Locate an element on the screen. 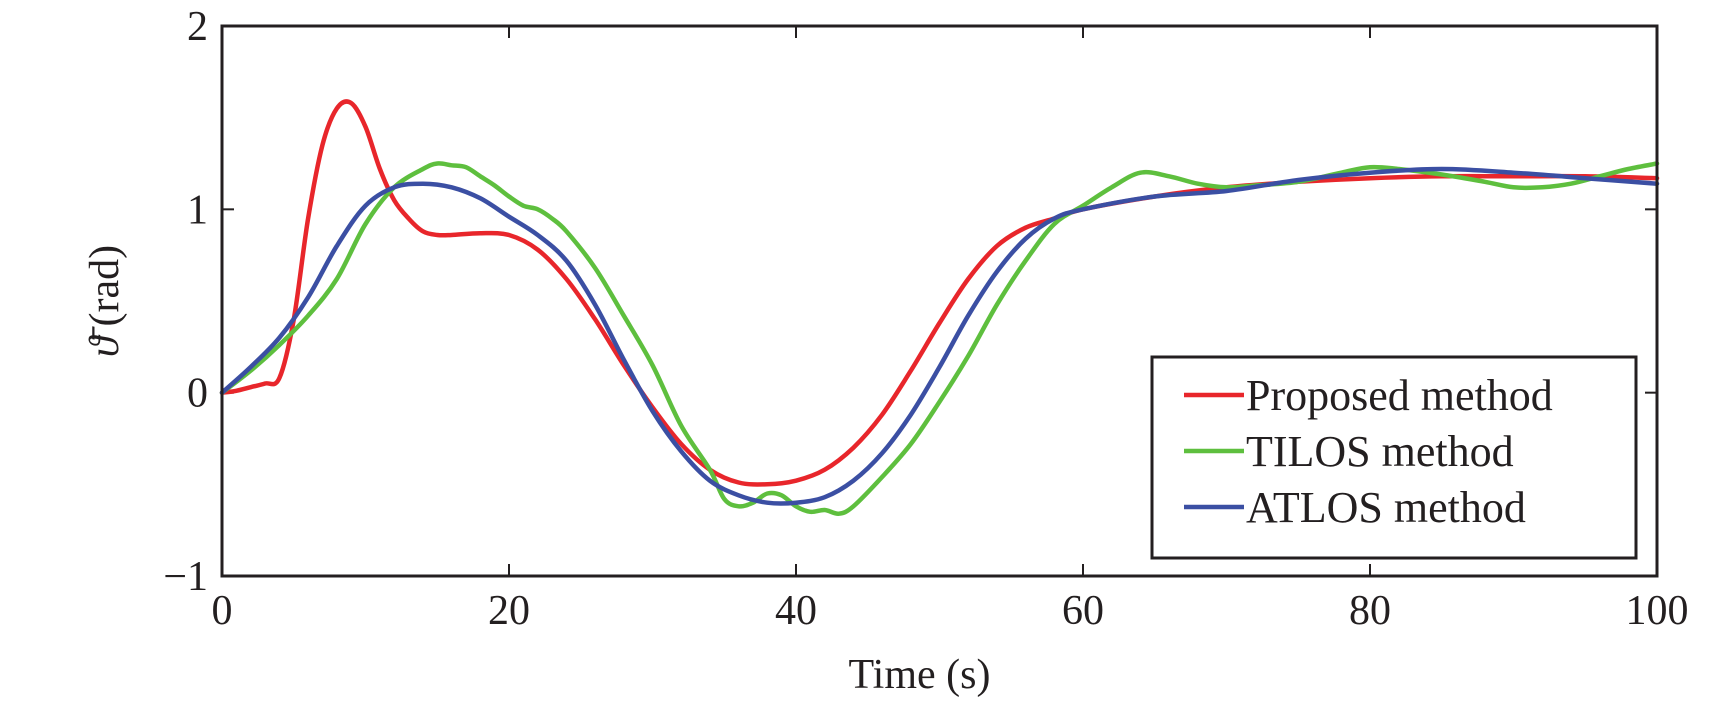  y-axis-label: ϑ̄(rad) is located at coordinates (105, 301).